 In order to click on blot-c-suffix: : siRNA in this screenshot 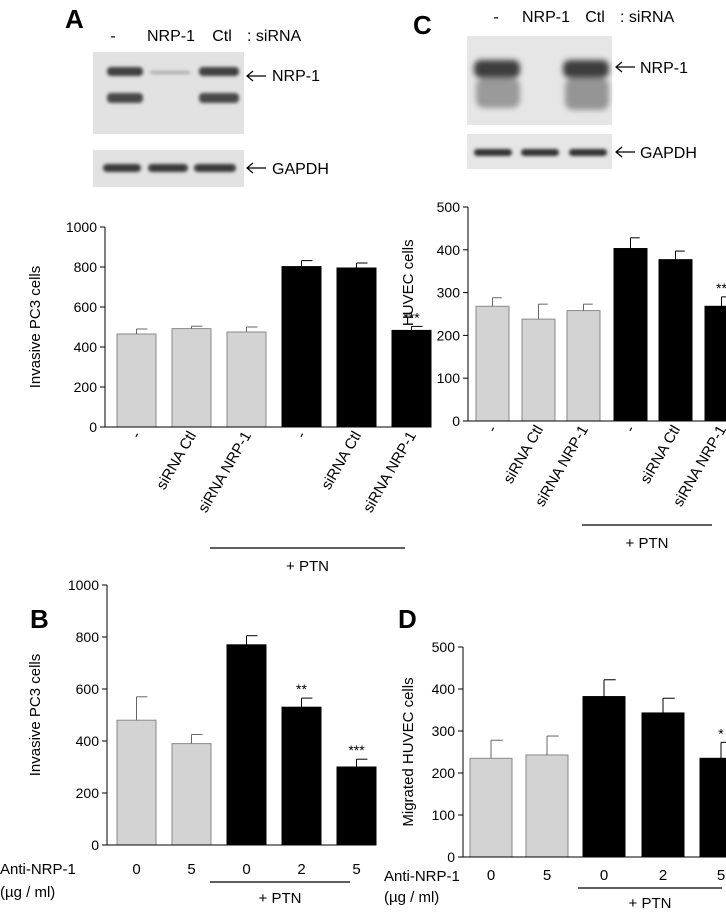, I will do `click(647, 17)`.